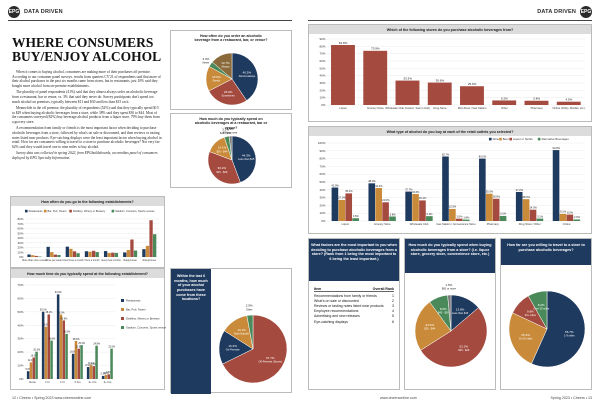  Describe the element at coordinates (393, 321) in the screenshot. I see `factor-rank: 6` at that location.